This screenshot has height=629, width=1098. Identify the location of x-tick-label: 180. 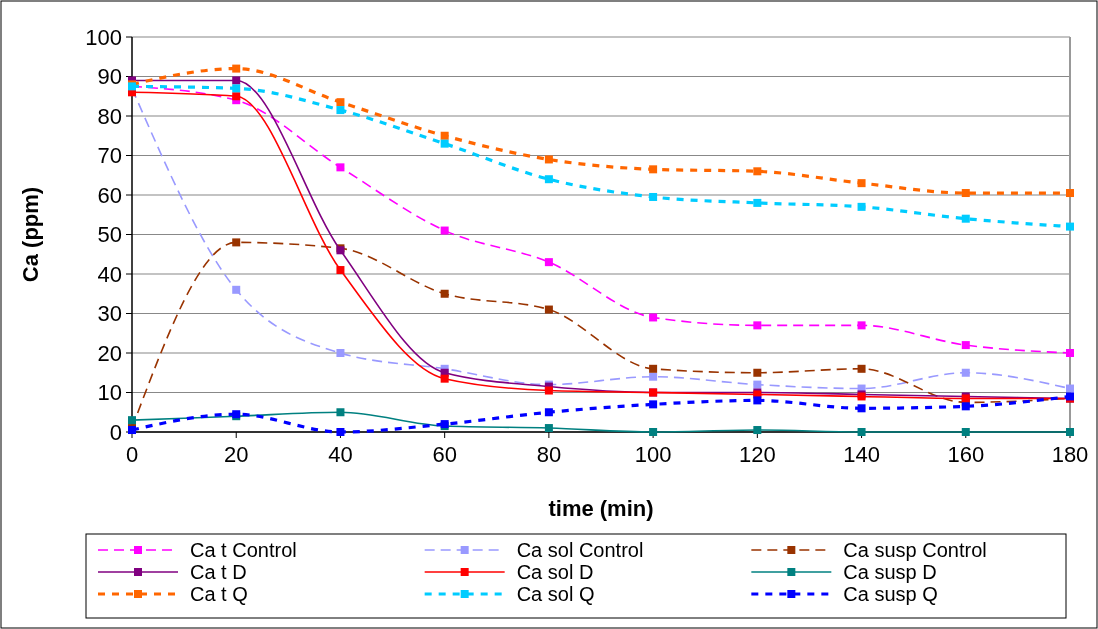
(1070, 454).